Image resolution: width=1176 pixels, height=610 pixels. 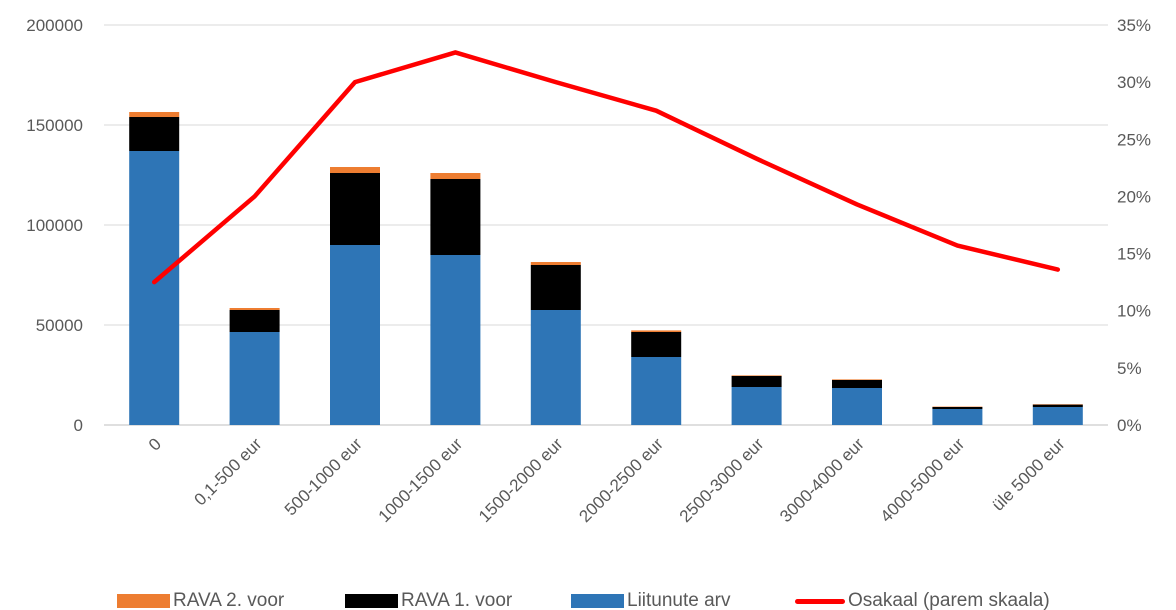 I want to click on x-axis-tick-label: 0,1-500 eur, so click(x=228, y=471).